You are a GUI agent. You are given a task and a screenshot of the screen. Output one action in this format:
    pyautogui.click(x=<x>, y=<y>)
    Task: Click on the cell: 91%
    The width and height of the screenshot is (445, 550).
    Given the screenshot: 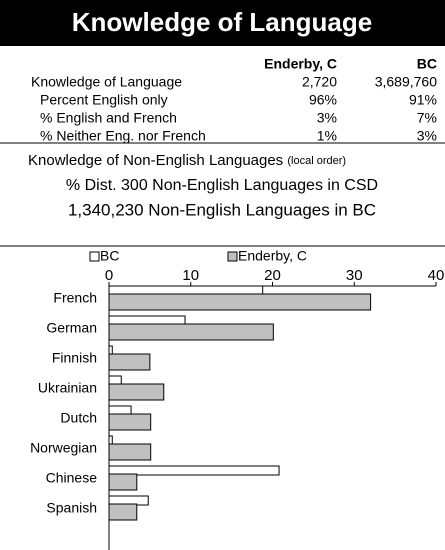 What is the action you would take?
    pyautogui.click(x=423, y=100)
    